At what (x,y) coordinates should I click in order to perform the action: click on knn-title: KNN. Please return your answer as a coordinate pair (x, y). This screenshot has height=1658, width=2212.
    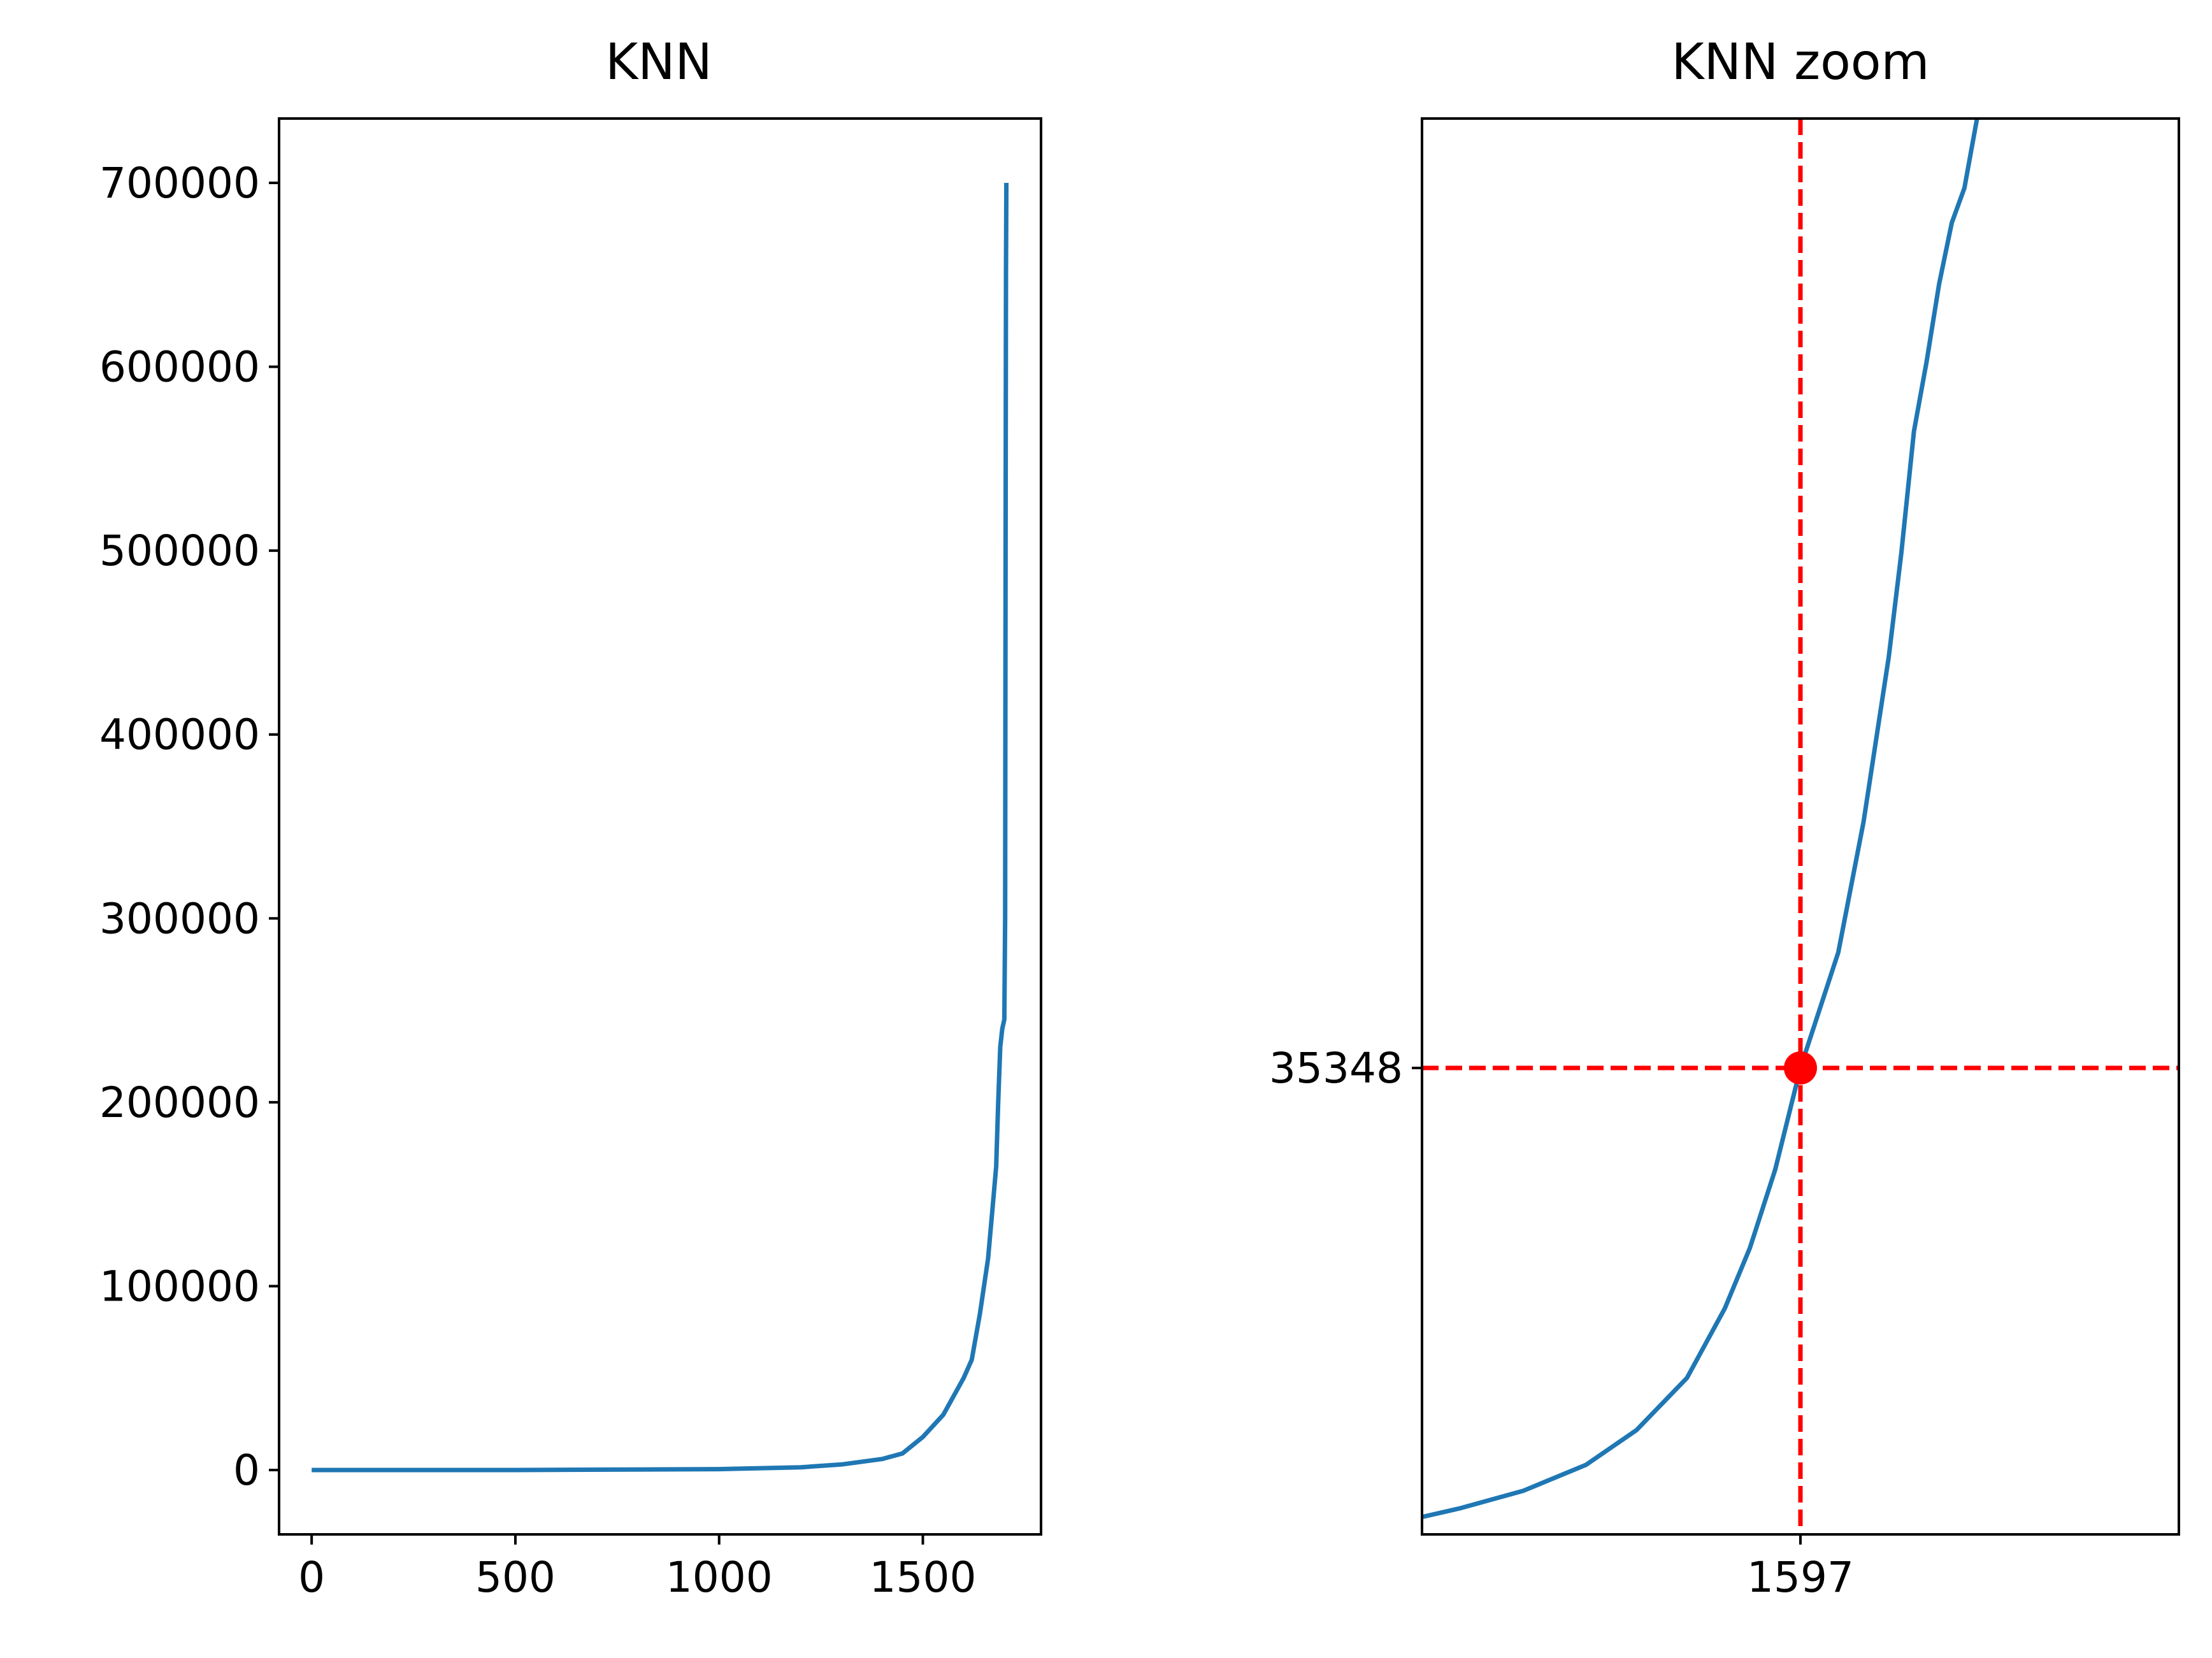
    Looking at the image, I should click on (658, 62).